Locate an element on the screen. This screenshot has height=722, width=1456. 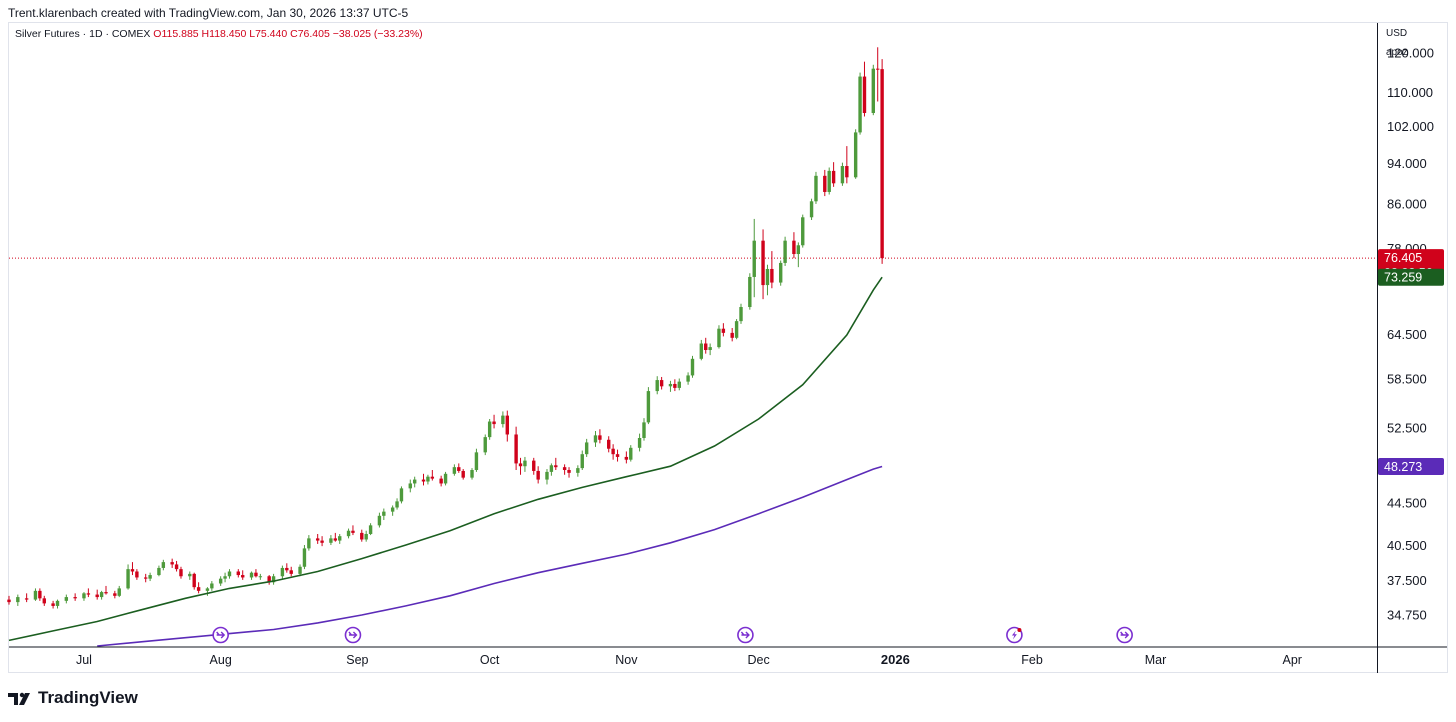
y-tick-label: 86.000 is located at coordinates (1407, 203).